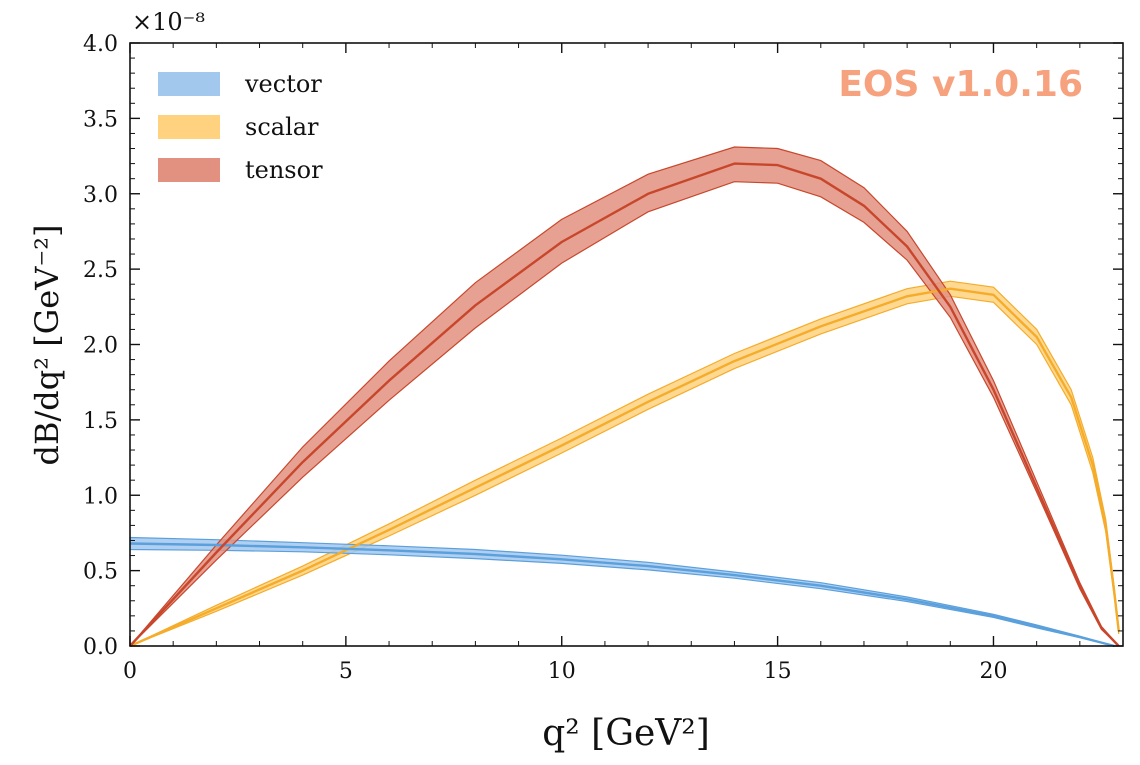 This screenshot has width=1140, height=765. What do you see at coordinates (240, 127) in the screenshot?
I see `legend: vector scalar tensor` at bounding box center [240, 127].